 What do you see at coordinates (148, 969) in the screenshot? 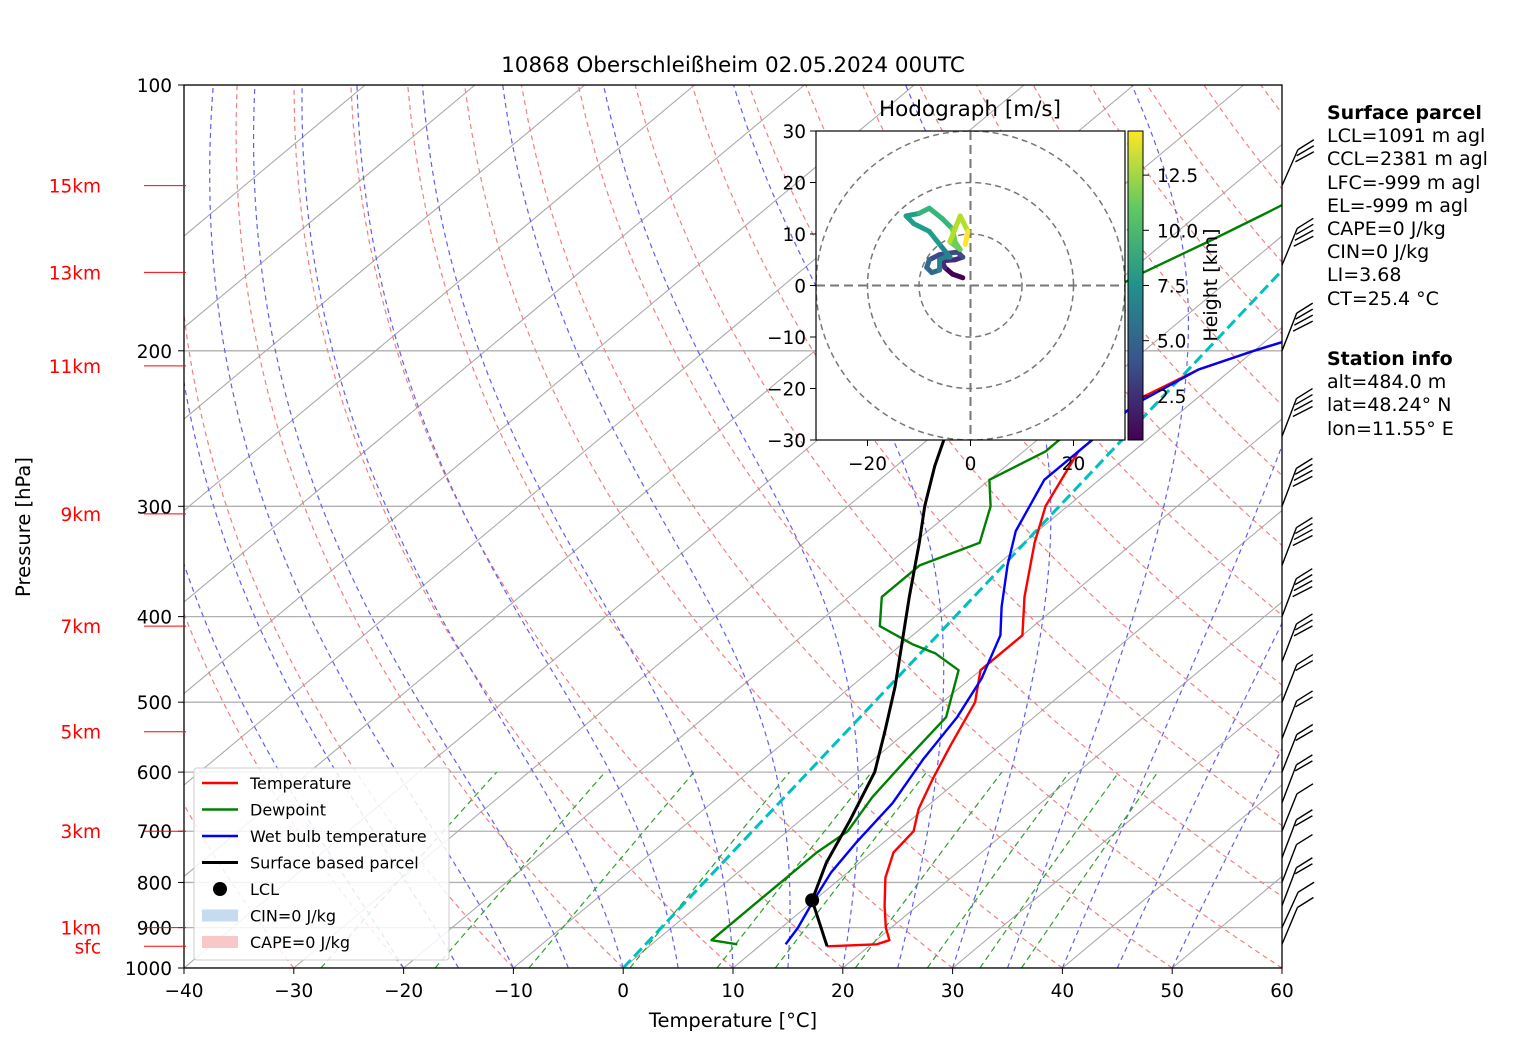
I see `y-tick-label: 1000` at bounding box center [148, 969].